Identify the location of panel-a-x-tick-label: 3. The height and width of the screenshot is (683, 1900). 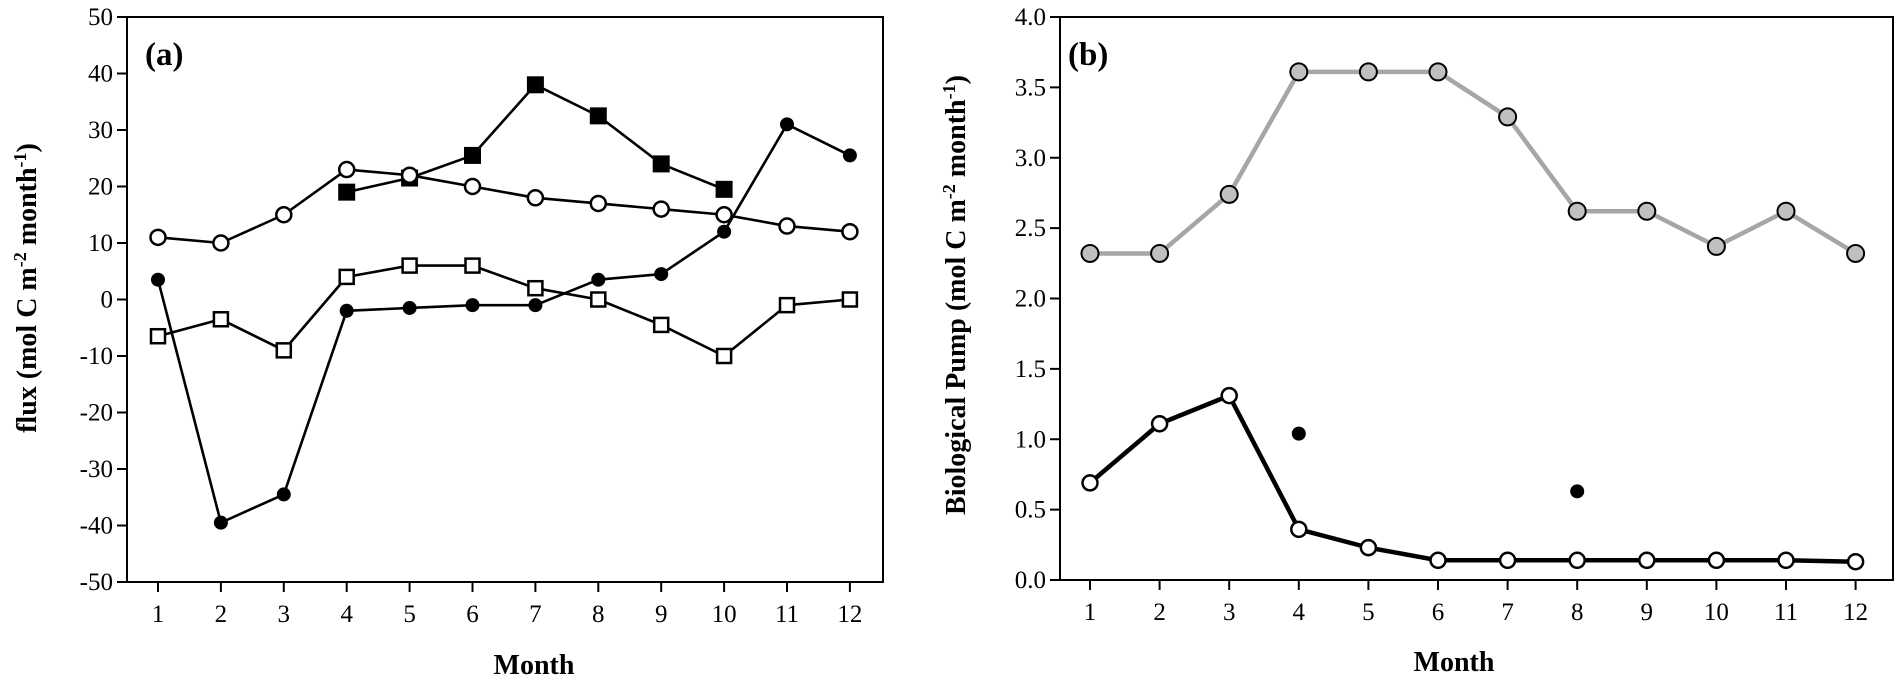
(284, 614).